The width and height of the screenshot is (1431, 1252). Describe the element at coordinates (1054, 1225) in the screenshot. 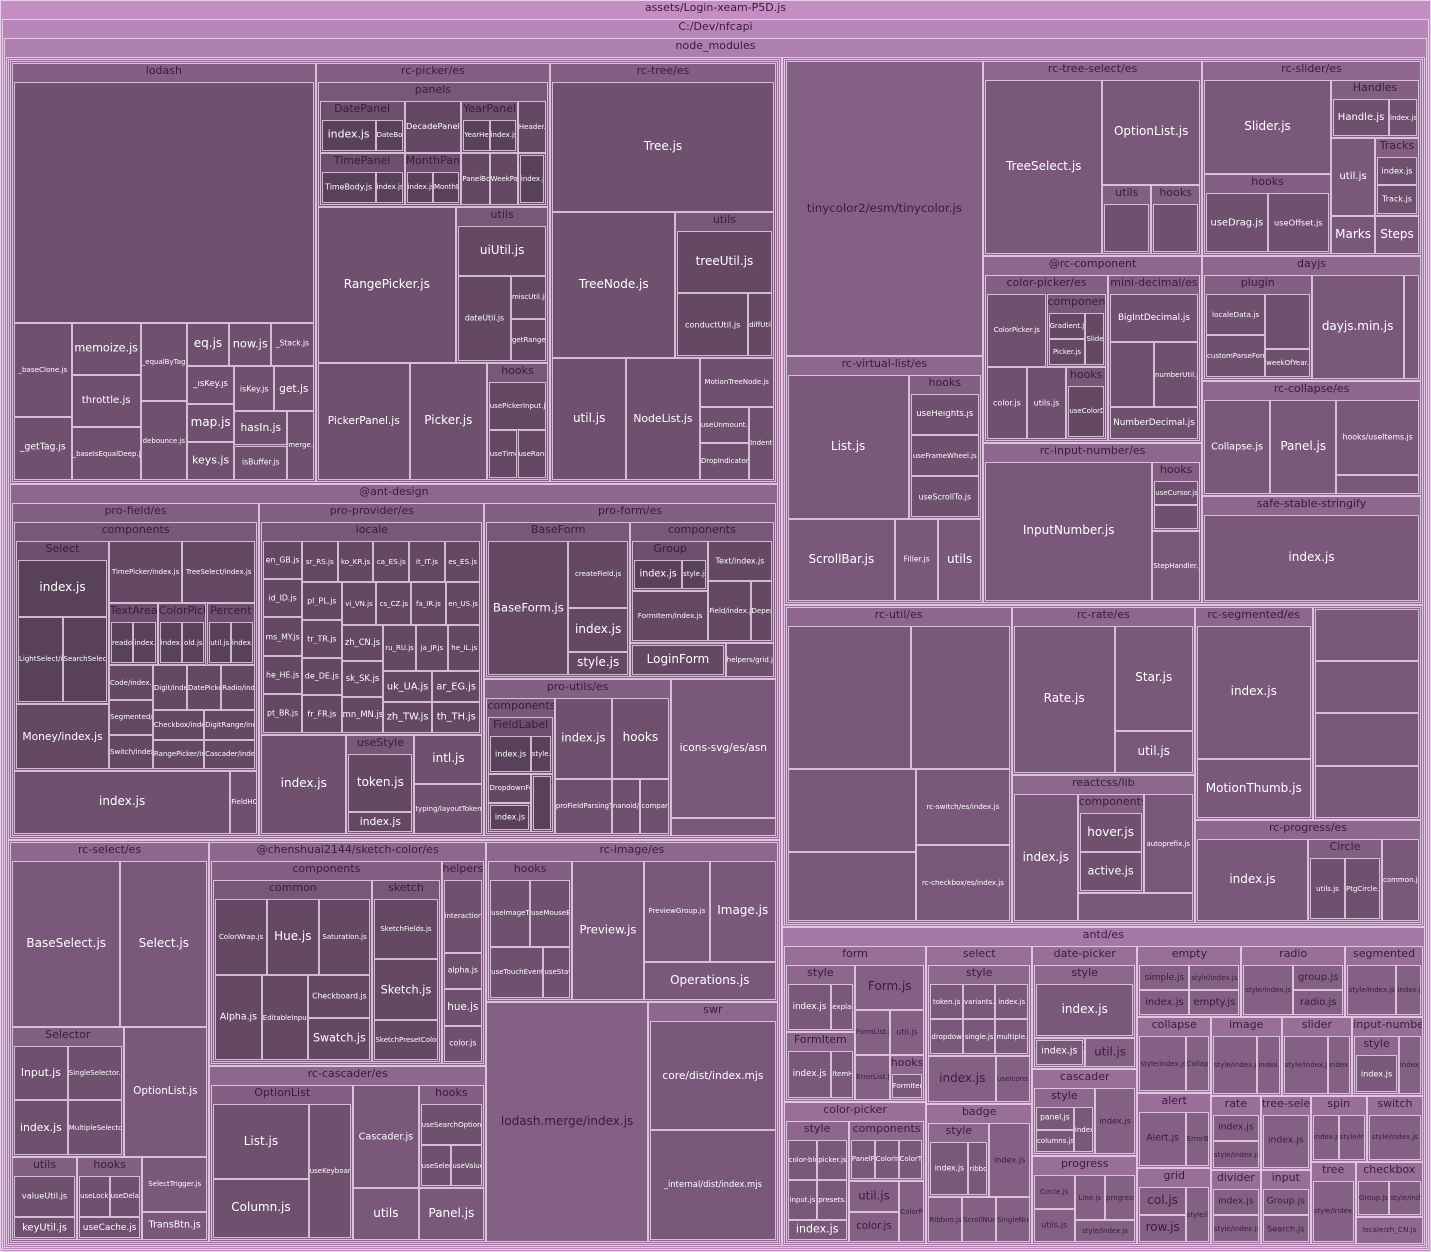

I see `treemap-leaf-utils-js: utils.js` at that location.